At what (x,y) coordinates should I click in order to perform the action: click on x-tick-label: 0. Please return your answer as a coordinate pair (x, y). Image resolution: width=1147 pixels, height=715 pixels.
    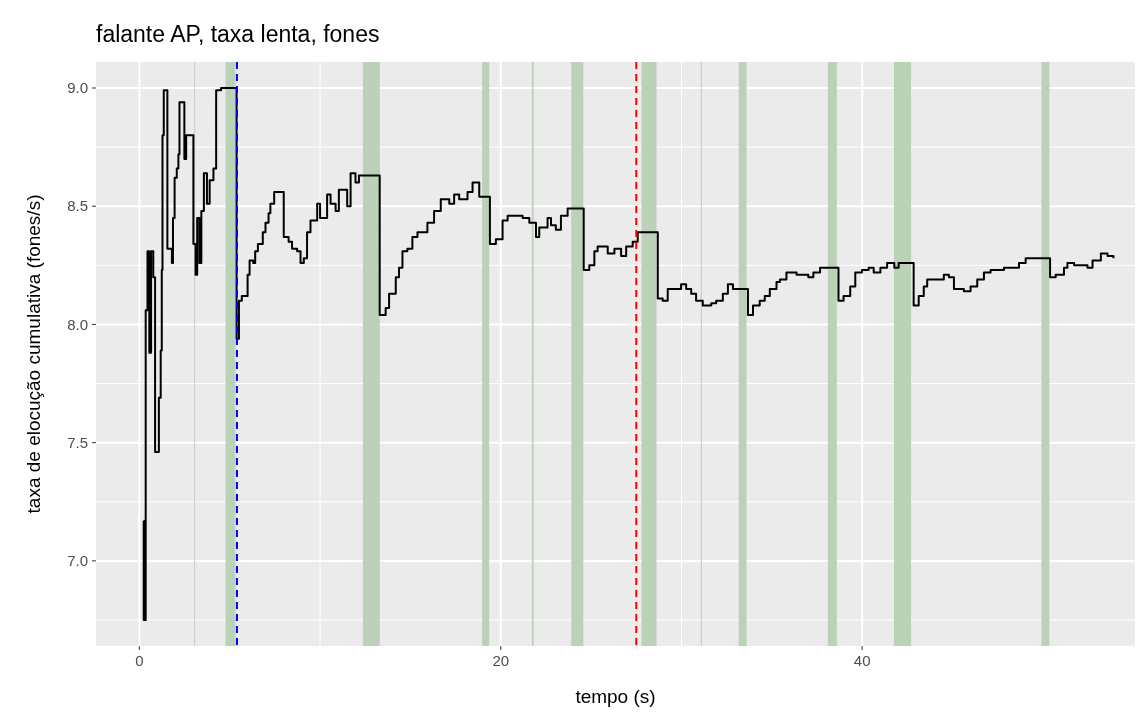
    Looking at the image, I should click on (139, 660).